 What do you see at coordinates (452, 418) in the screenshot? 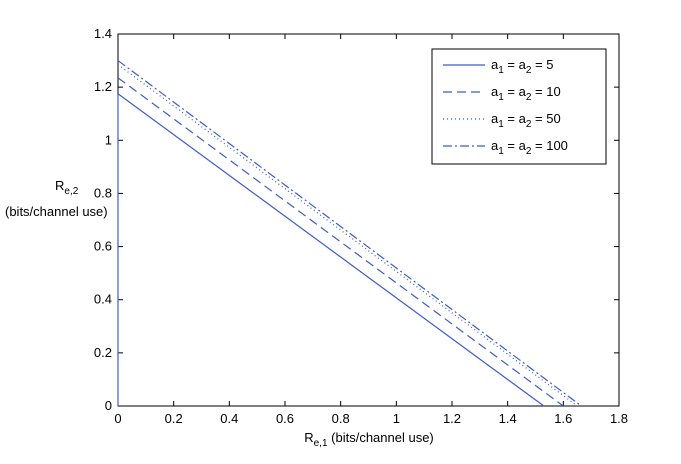
I see `x-tick-label: 1.2` at bounding box center [452, 418].